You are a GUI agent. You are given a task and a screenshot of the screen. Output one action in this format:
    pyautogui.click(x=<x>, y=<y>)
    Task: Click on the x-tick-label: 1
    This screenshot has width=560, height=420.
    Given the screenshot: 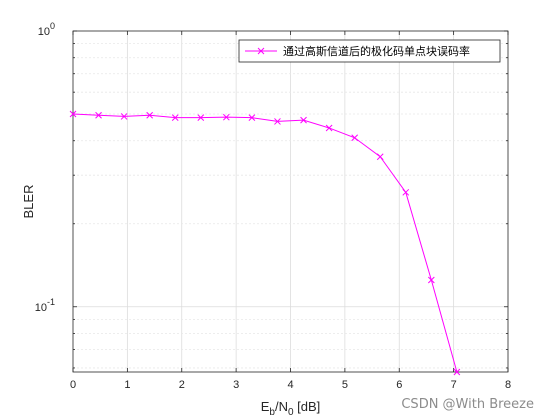 What is the action you would take?
    pyautogui.click(x=127, y=385)
    